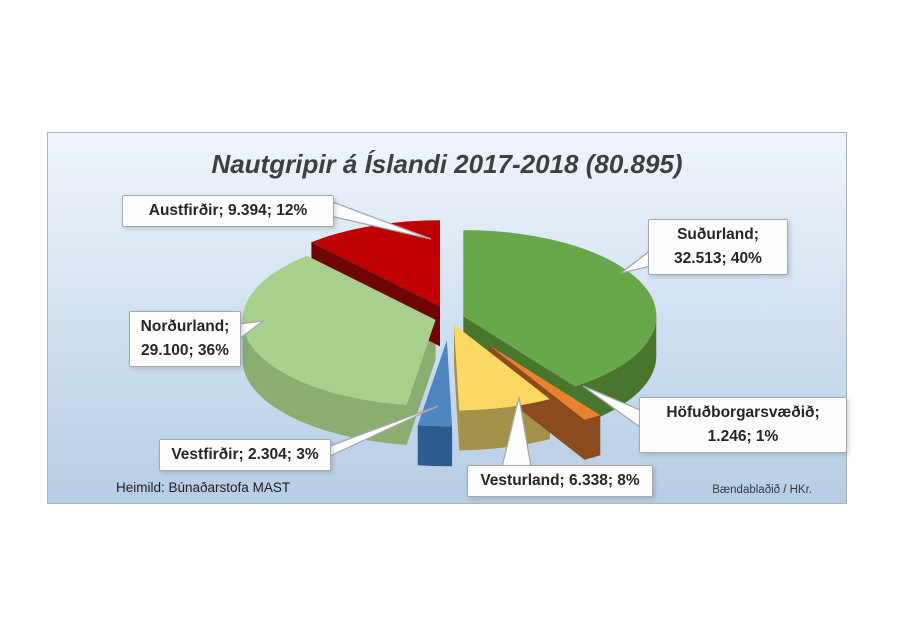  I want to click on callout-line: Suðurland;, so click(718, 234).